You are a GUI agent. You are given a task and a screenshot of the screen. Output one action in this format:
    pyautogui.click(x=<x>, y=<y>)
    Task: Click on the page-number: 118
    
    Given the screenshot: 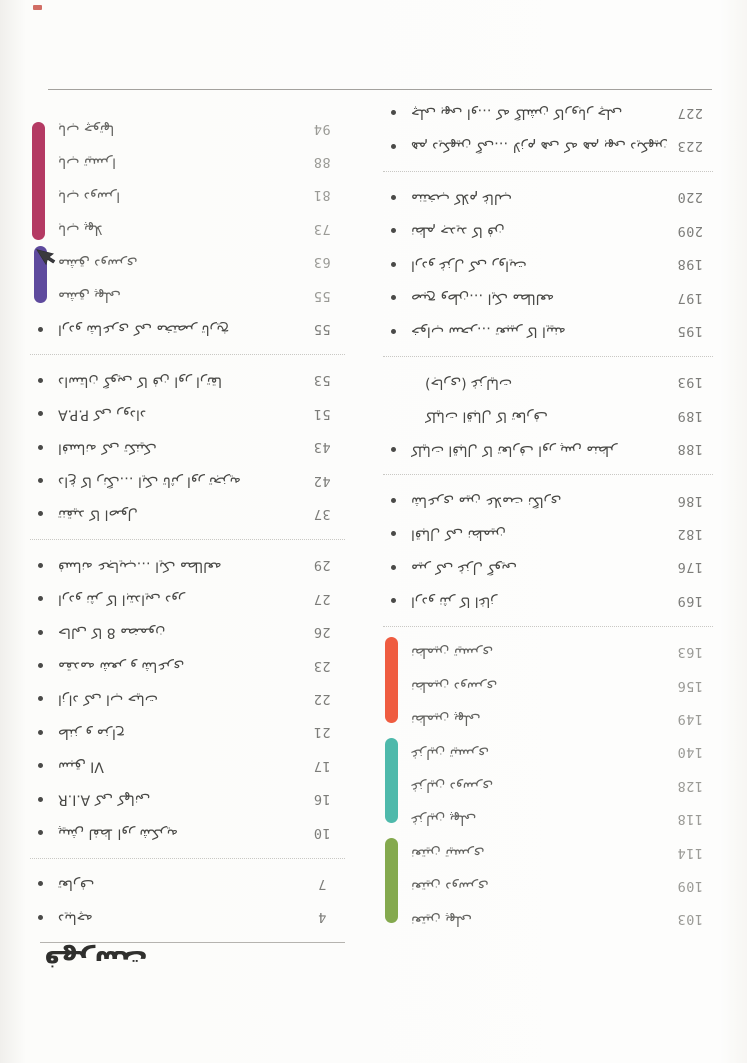 What is the action you would take?
    pyautogui.click(x=690, y=819)
    